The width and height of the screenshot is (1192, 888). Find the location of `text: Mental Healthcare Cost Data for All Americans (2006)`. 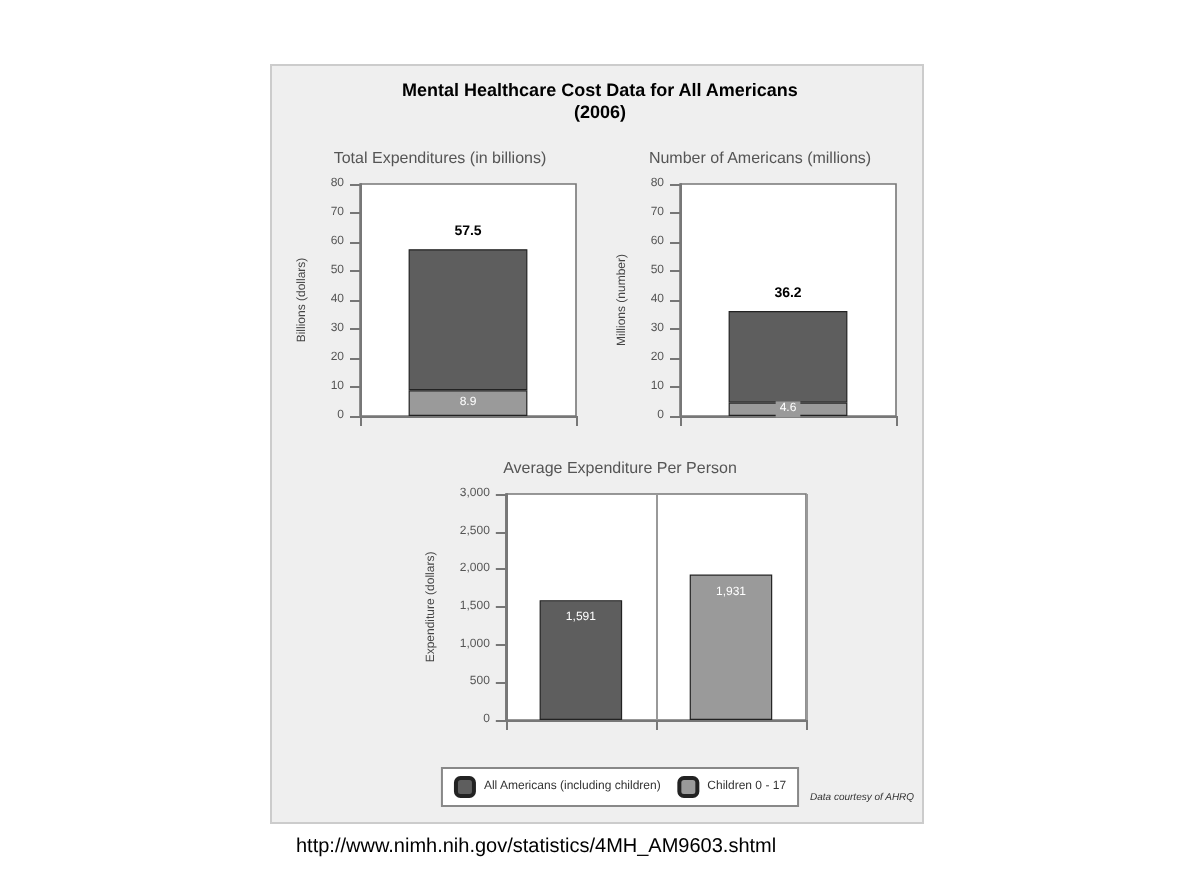

text: Mental Healthcare Cost Data for All Americans (2006) is located at coordinates (600, 102).